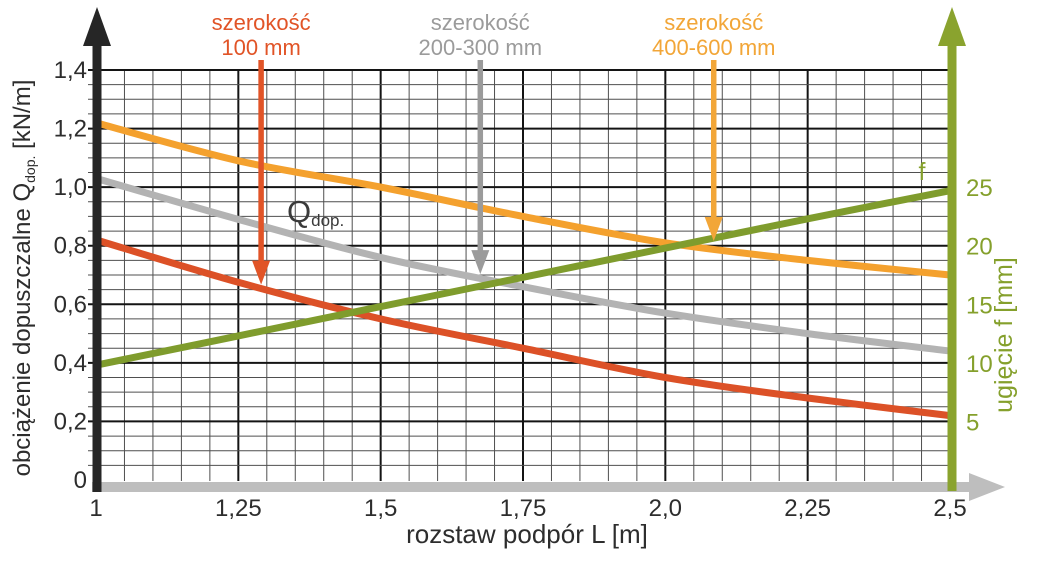  What do you see at coordinates (979, 247) in the screenshot?
I see `y-right-tick-label: 20` at bounding box center [979, 247].